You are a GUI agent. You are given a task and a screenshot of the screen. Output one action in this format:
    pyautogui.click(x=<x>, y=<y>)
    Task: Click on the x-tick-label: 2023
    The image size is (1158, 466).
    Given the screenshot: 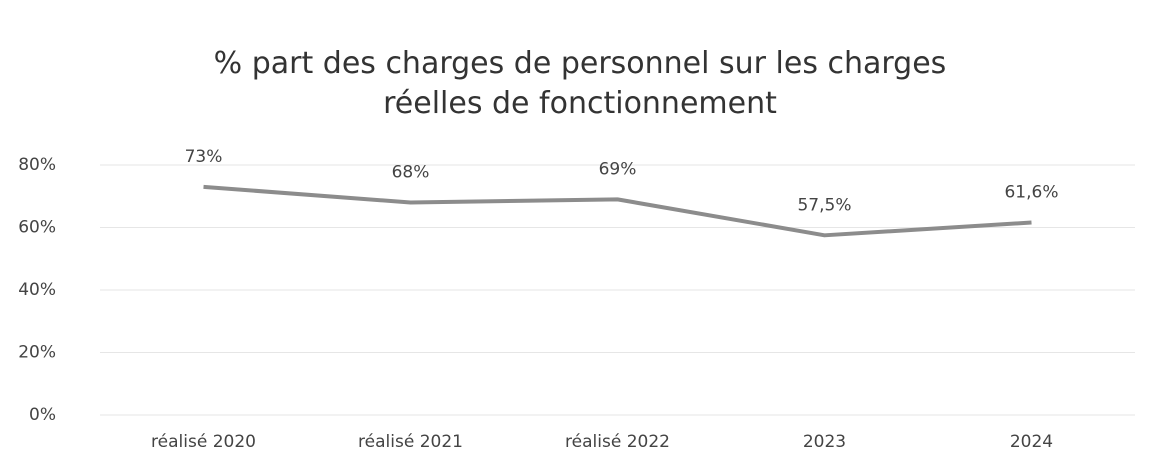 What is the action you would take?
    pyautogui.click(x=824, y=442)
    